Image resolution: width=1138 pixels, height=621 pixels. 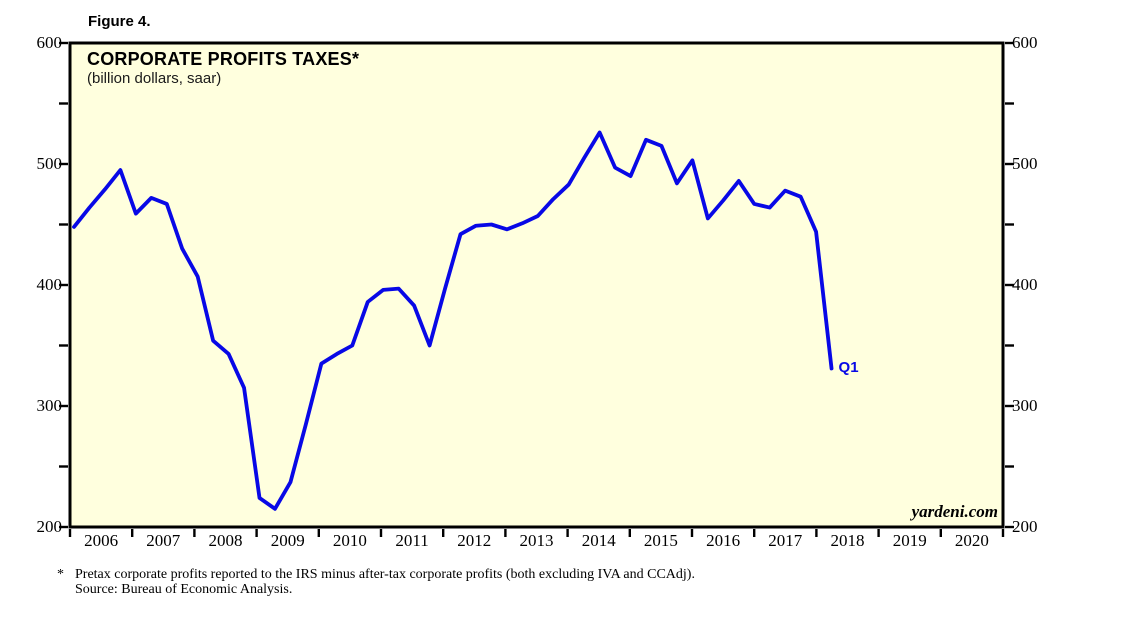 What do you see at coordinates (49, 163) in the screenshot?
I see `y-axis-label-left: 500` at bounding box center [49, 163].